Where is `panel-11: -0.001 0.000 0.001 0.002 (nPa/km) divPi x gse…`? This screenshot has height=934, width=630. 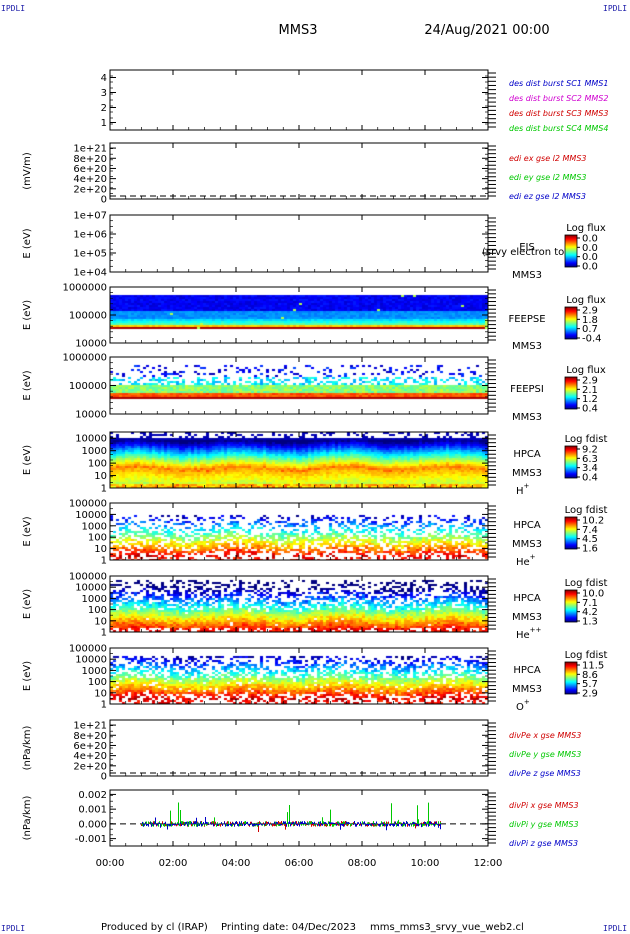 panel-11: -0.001 0.000 0.001 0.002 (nPa/km) divPi x gse… is located at coordinates (300, 818).